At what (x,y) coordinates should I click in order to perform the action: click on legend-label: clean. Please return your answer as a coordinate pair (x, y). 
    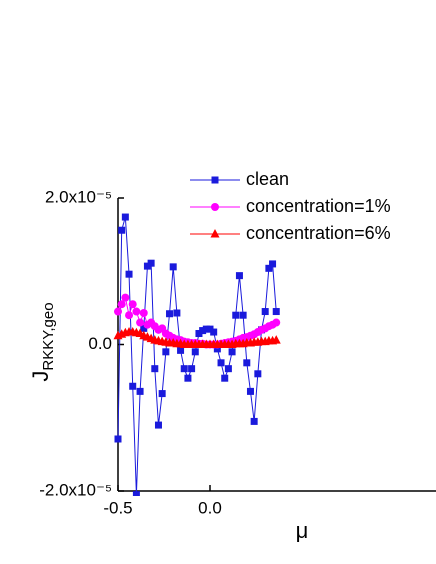
    Looking at the image, I should click on (267, 179).